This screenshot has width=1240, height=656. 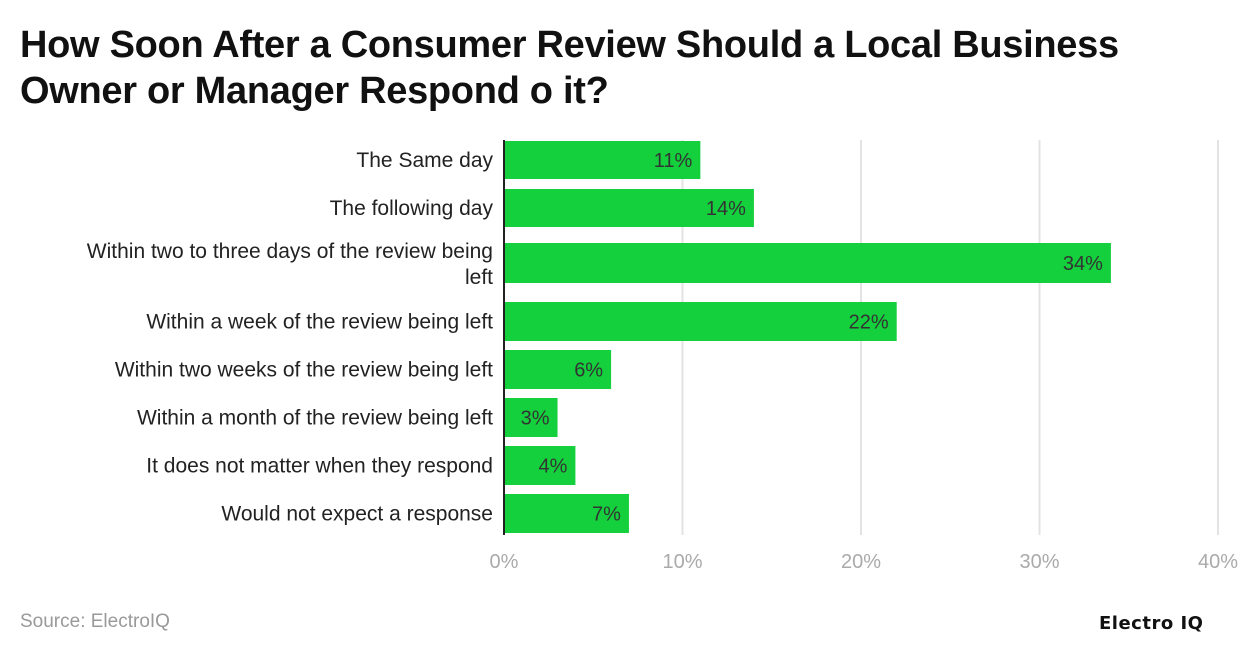 What do you see at coordinates (315, 418) in the screenshot?
I see `category-label: Within a month of the review being left` at bounding box center [315, 418].